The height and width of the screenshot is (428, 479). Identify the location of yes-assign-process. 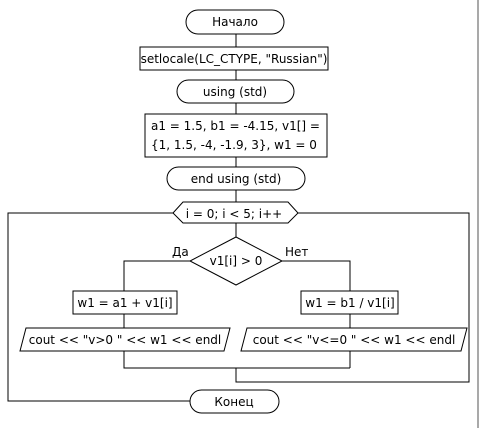
(125, 302).